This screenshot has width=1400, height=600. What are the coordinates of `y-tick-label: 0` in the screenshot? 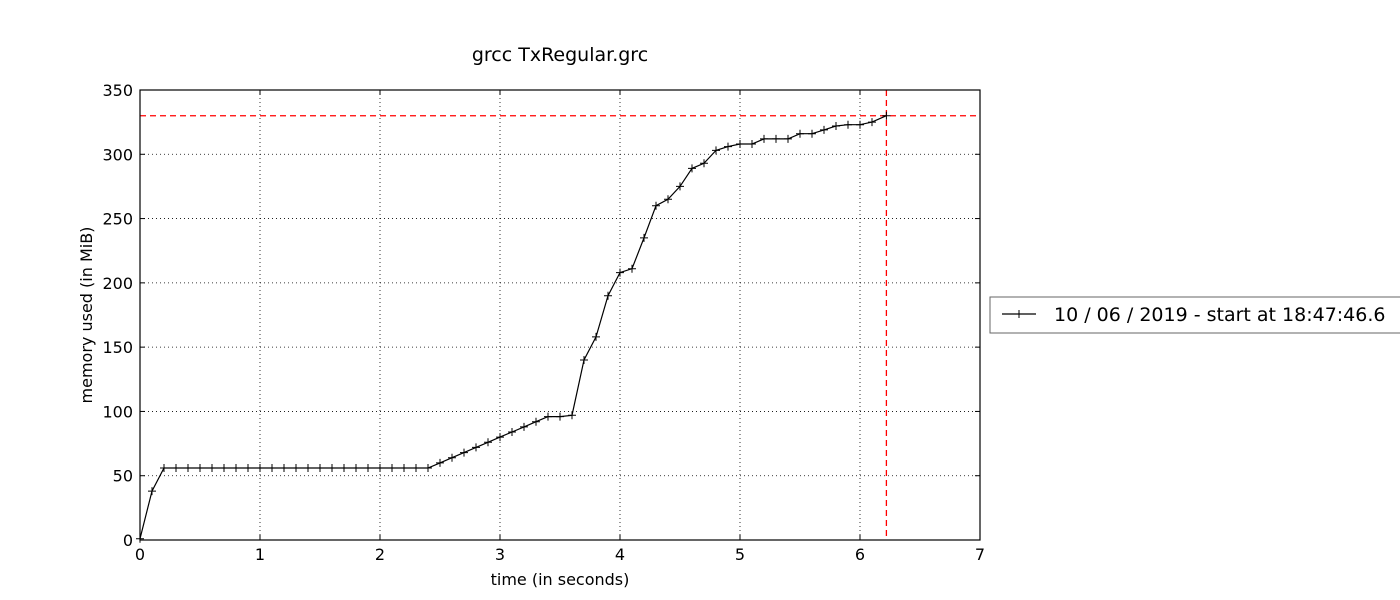 It's located at (128, 540).